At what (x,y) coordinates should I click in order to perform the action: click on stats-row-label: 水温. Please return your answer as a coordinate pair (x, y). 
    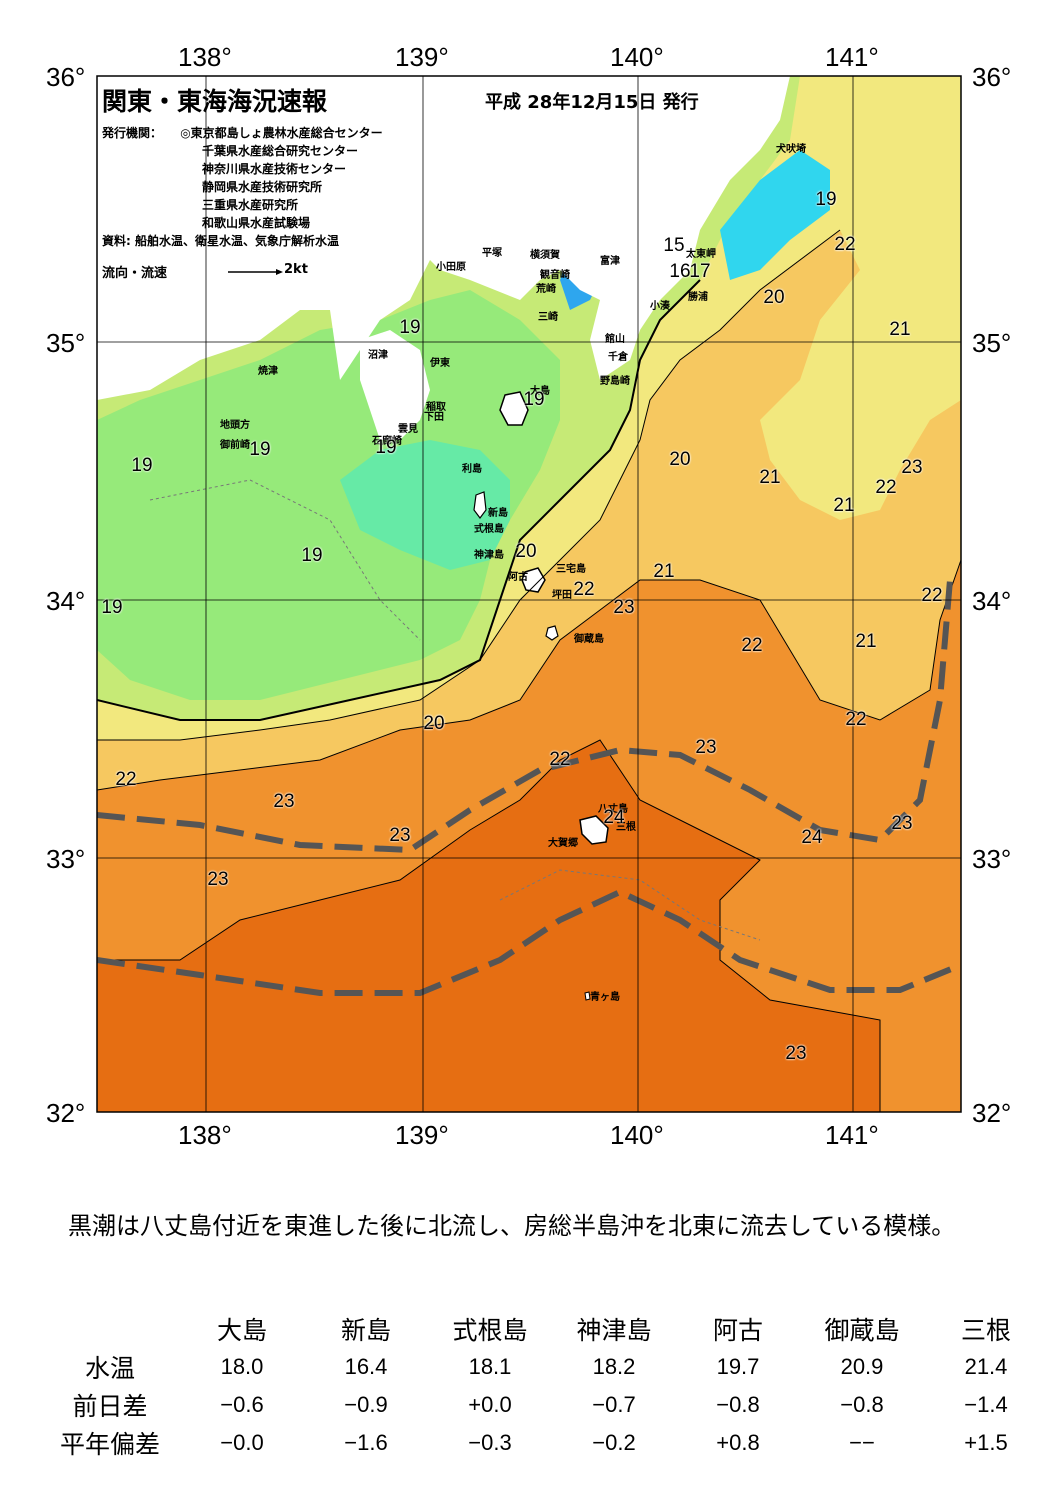
    Looking at the image, I should click on (109, 1369).